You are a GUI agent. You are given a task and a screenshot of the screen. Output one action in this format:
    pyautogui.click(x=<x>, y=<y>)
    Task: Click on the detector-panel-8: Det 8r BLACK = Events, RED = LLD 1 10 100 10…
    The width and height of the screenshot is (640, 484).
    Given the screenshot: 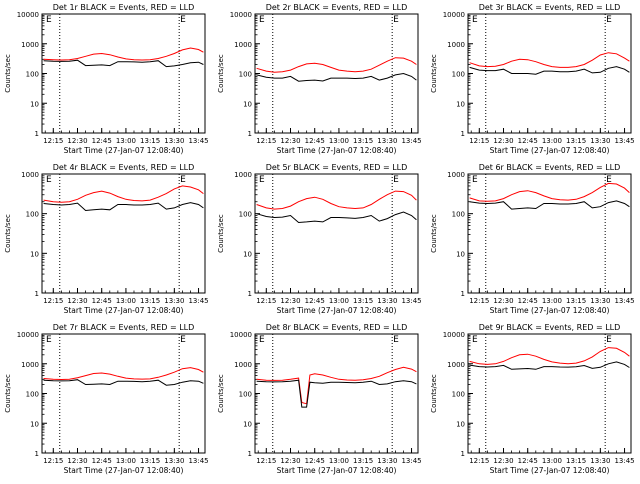 What is the action you would take?
    pyautogui.click(x=319, y=399)
    